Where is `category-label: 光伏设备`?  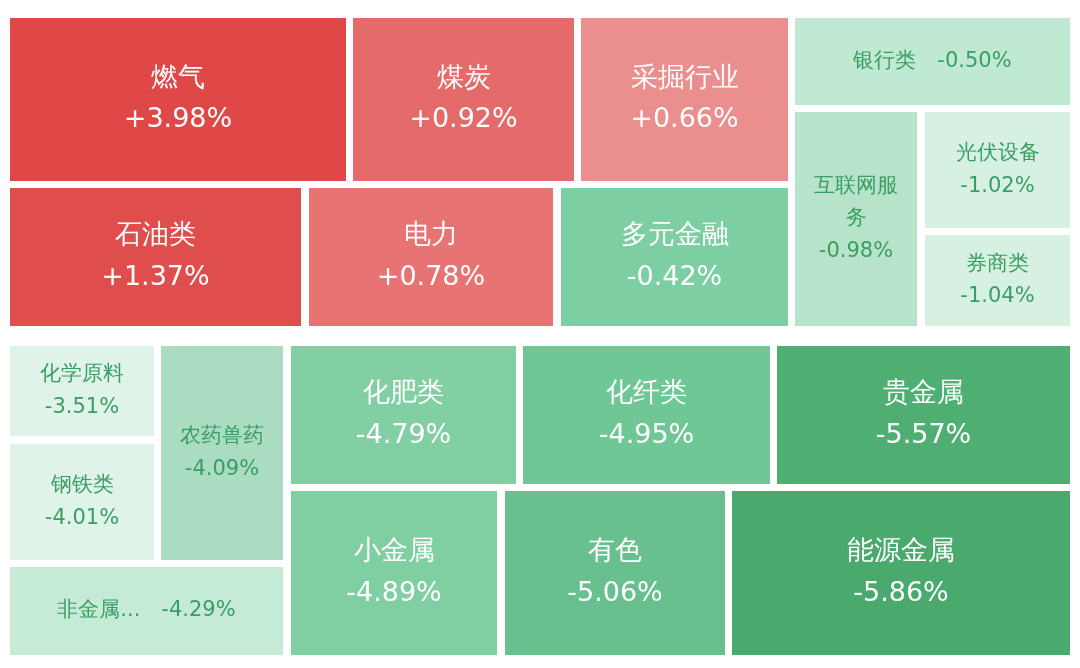 category-label: 光伏设备 is located at coordinates (997, 152).